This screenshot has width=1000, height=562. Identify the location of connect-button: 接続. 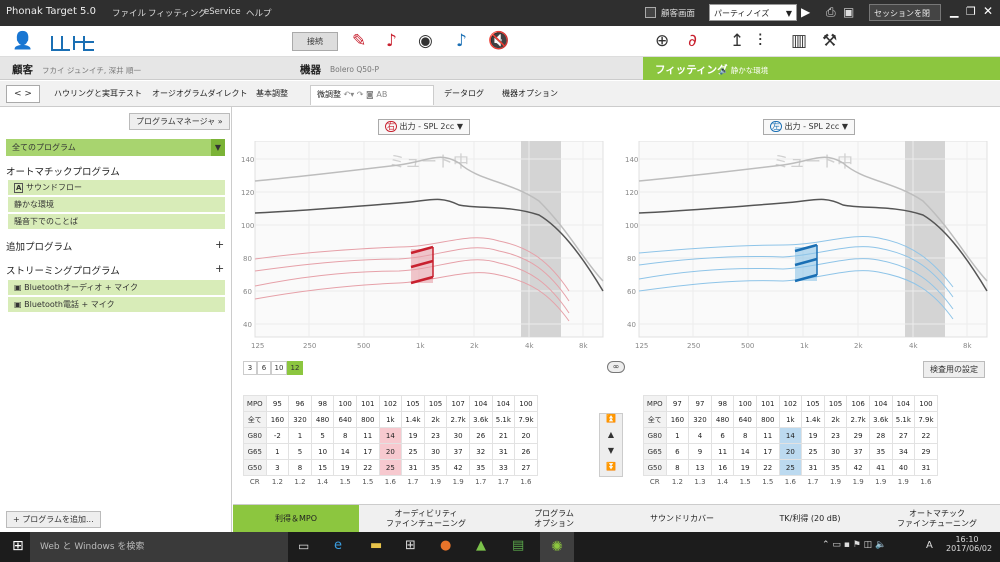
(315, 41).